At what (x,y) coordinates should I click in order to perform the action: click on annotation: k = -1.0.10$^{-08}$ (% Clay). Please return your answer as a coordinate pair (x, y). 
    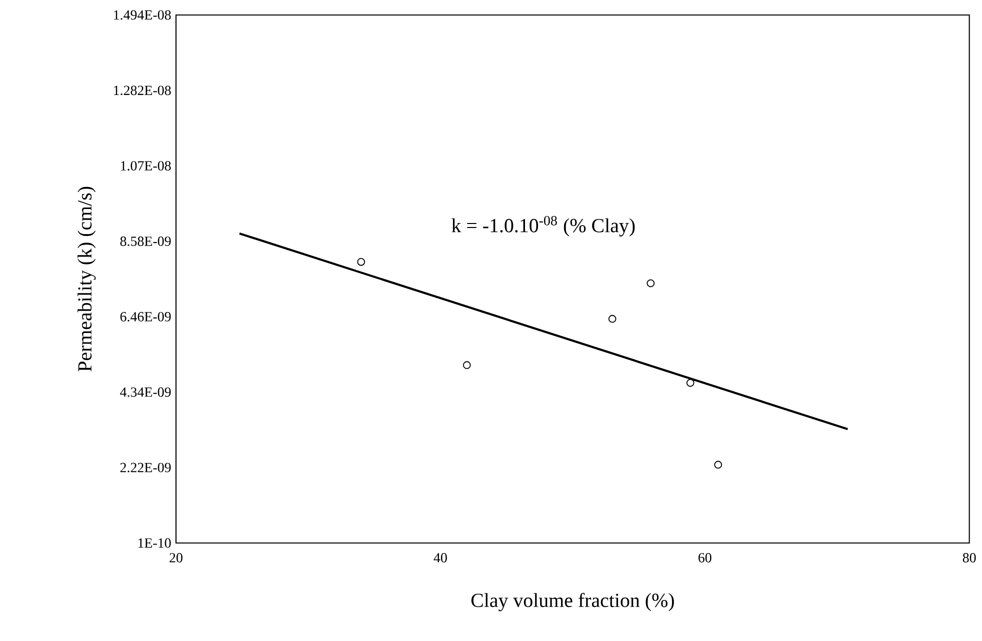
    Looking at the image, I should click on (543, 226).